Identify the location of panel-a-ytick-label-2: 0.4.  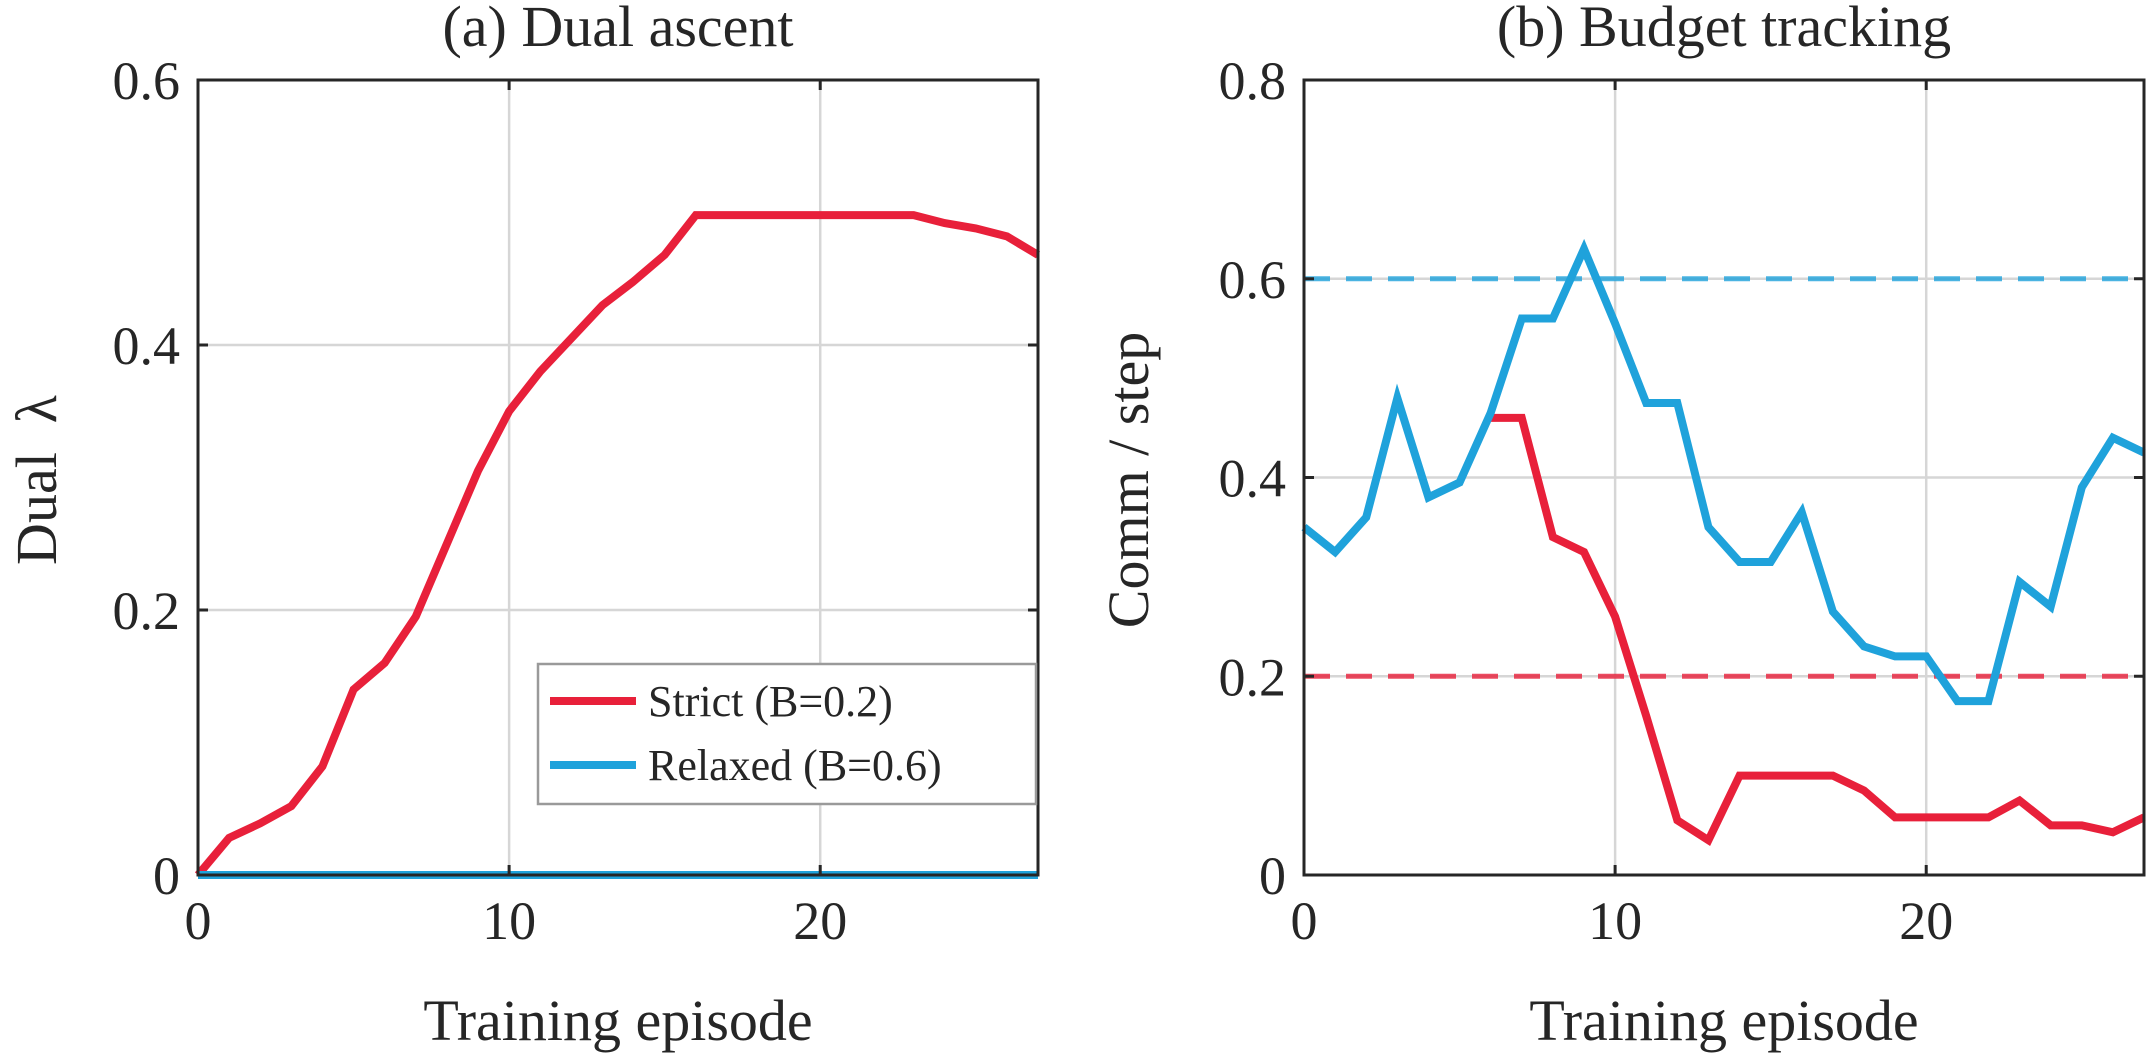
(147, 346).